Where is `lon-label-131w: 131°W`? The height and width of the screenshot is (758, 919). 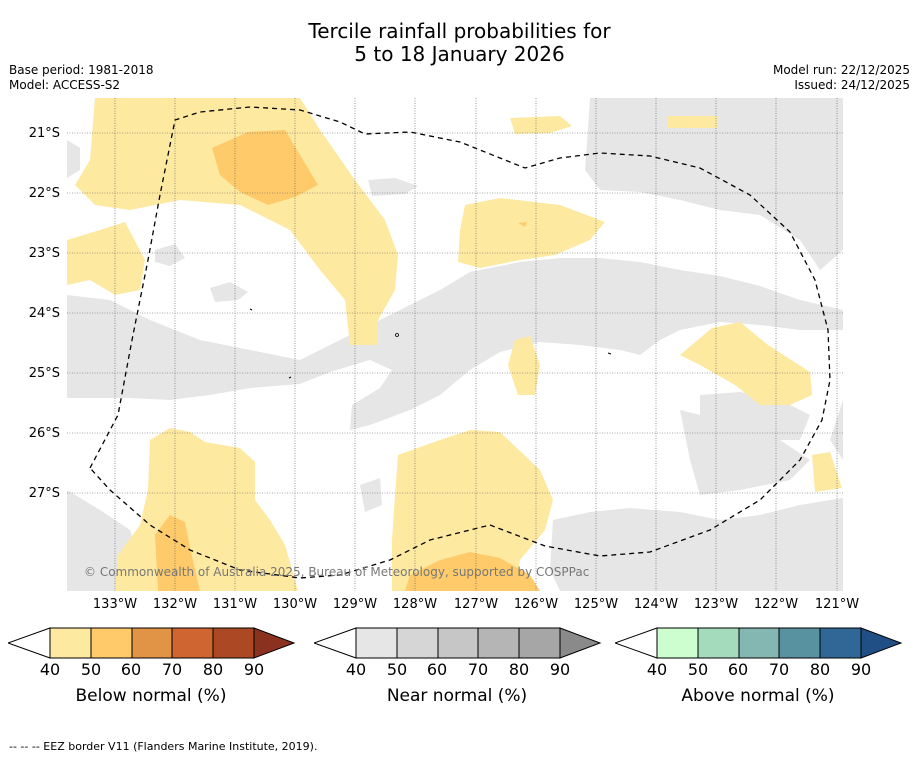 lon-label-131w: 131°W is located at coordinates (235, 604).